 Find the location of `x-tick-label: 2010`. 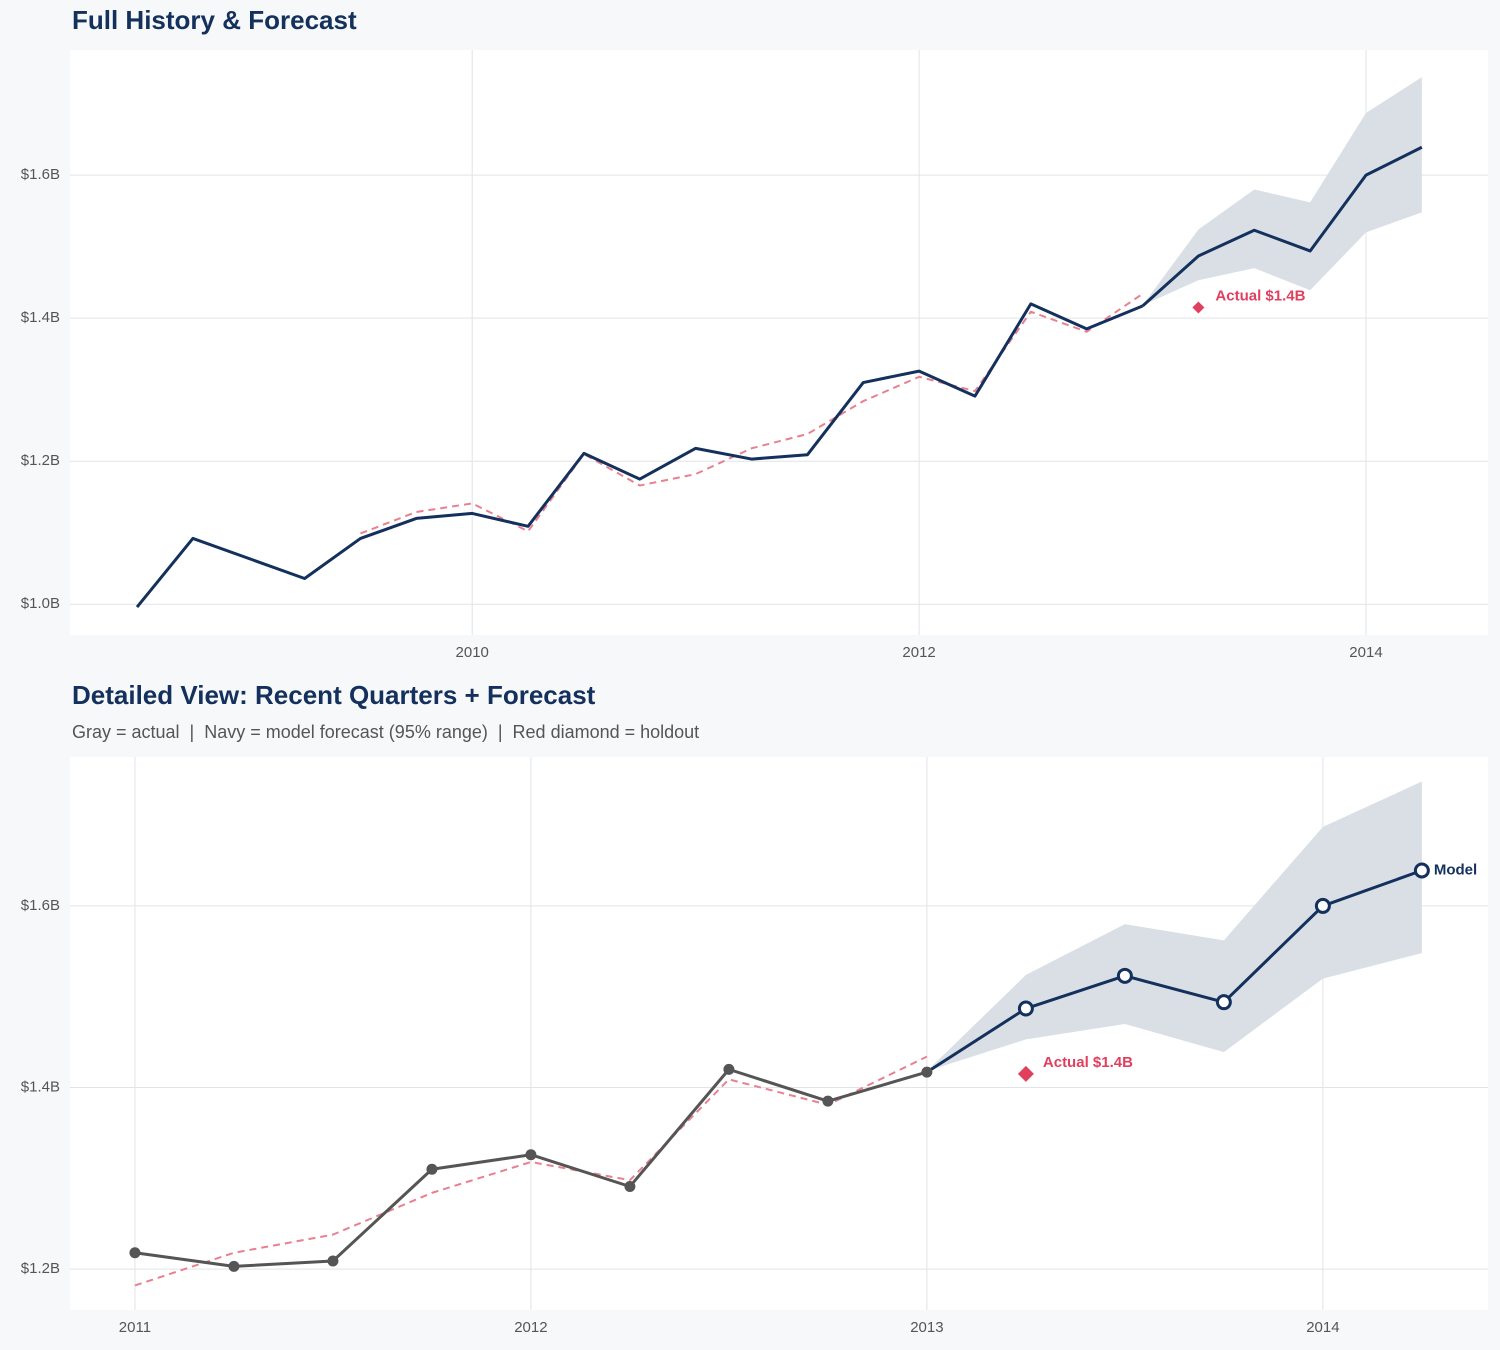

x-tick-label: 2010 is located at coordinates (472, 652).